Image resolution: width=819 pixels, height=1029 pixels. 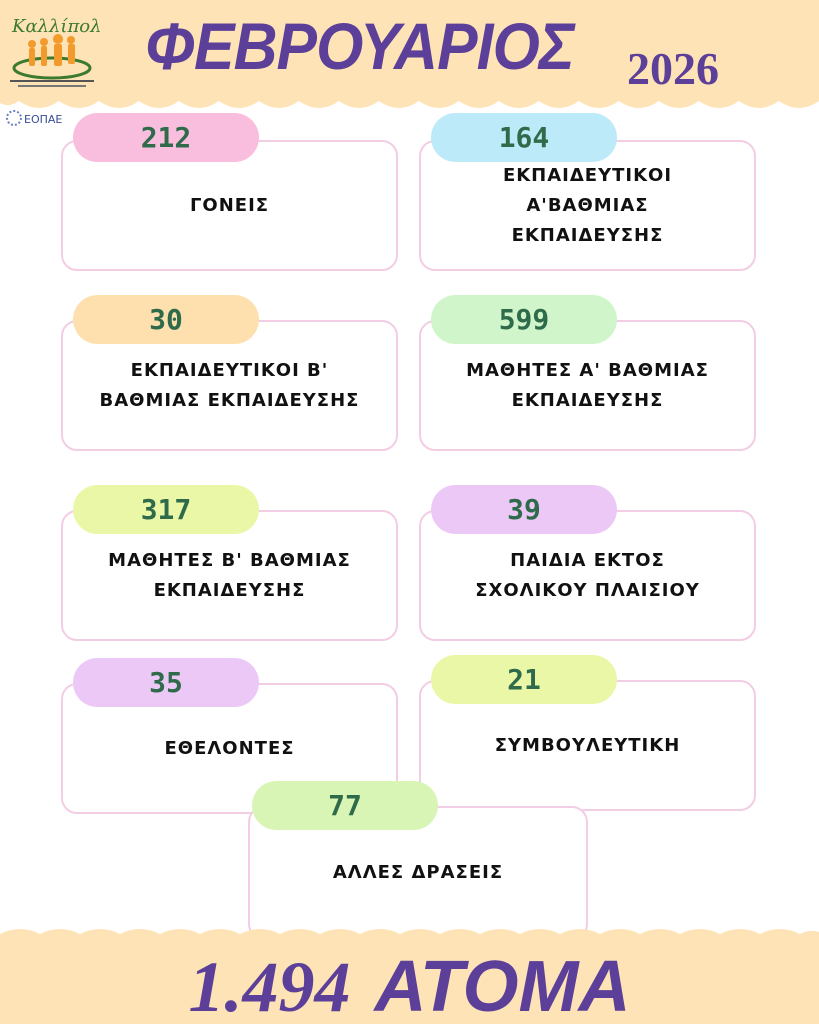 What do you see at coordinates (409, 101) in the screenshot?
I see `header-scallop` at bounding box center [409, 101].